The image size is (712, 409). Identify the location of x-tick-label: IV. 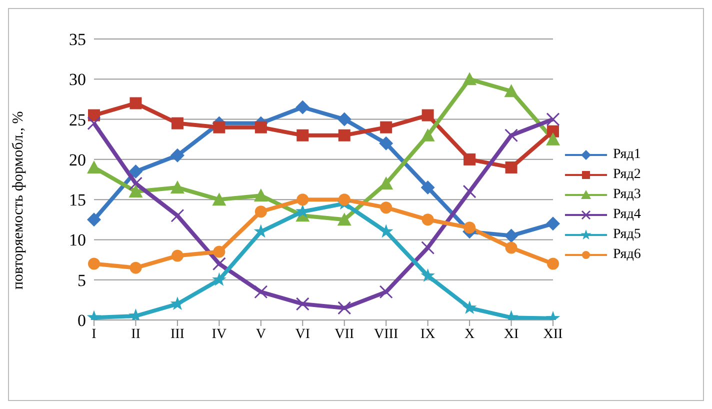
(219, 334).